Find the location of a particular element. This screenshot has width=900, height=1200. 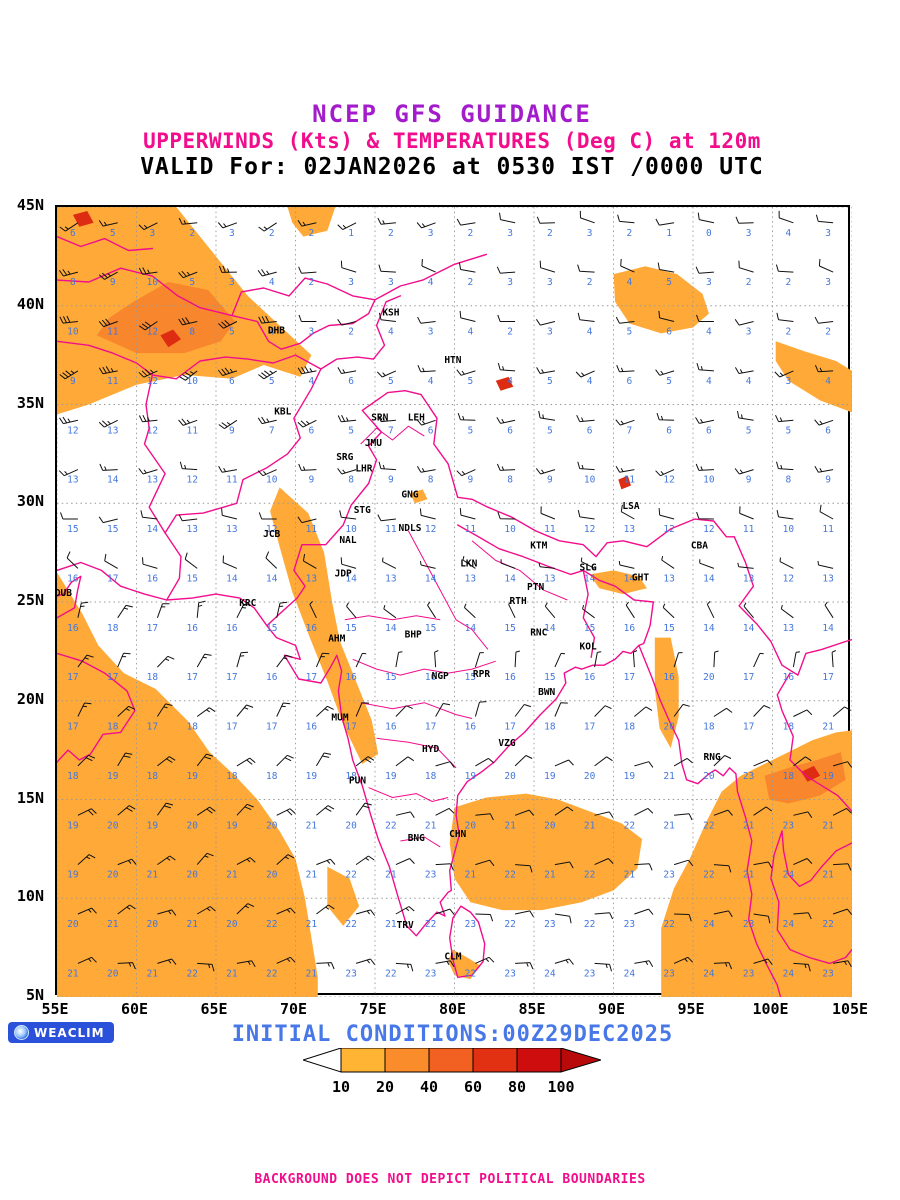

city-label: JCB is located at coordinates (271, 534).